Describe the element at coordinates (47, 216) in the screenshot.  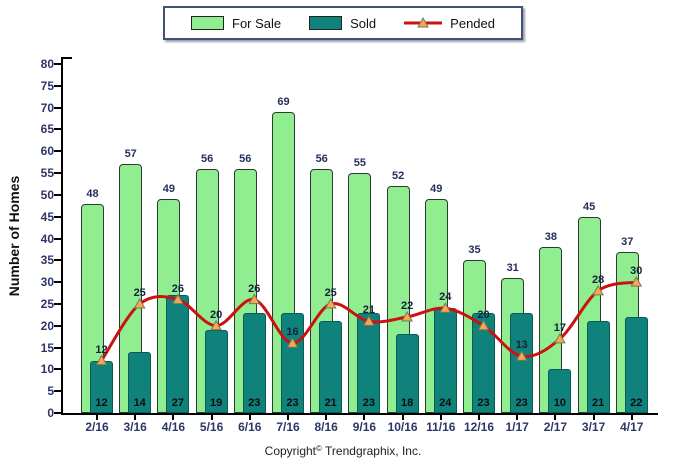
I see `y-tick-label: 45` at that location.